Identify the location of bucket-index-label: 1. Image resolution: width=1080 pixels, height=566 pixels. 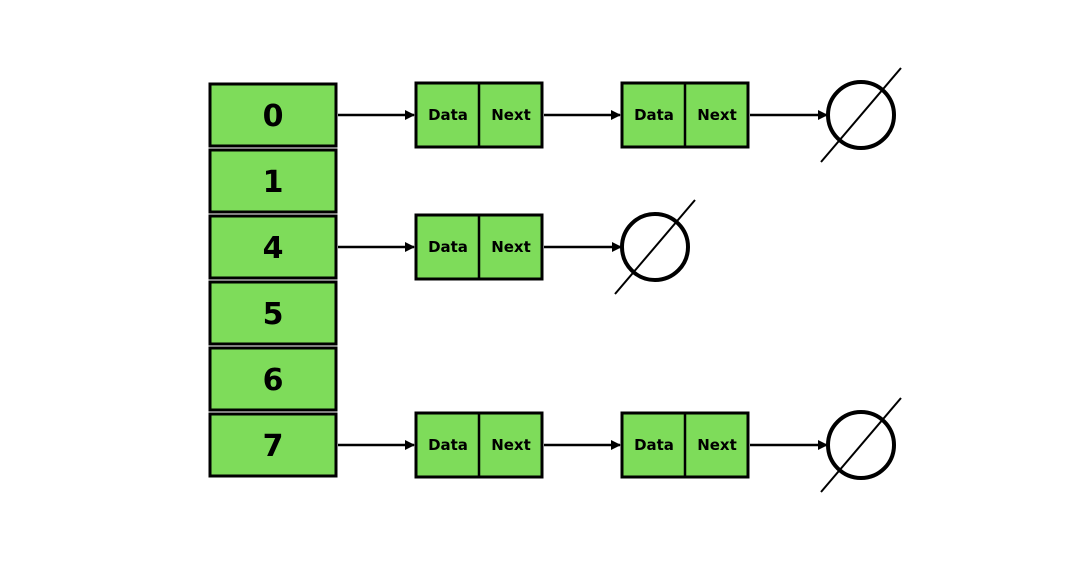
(273, 182).